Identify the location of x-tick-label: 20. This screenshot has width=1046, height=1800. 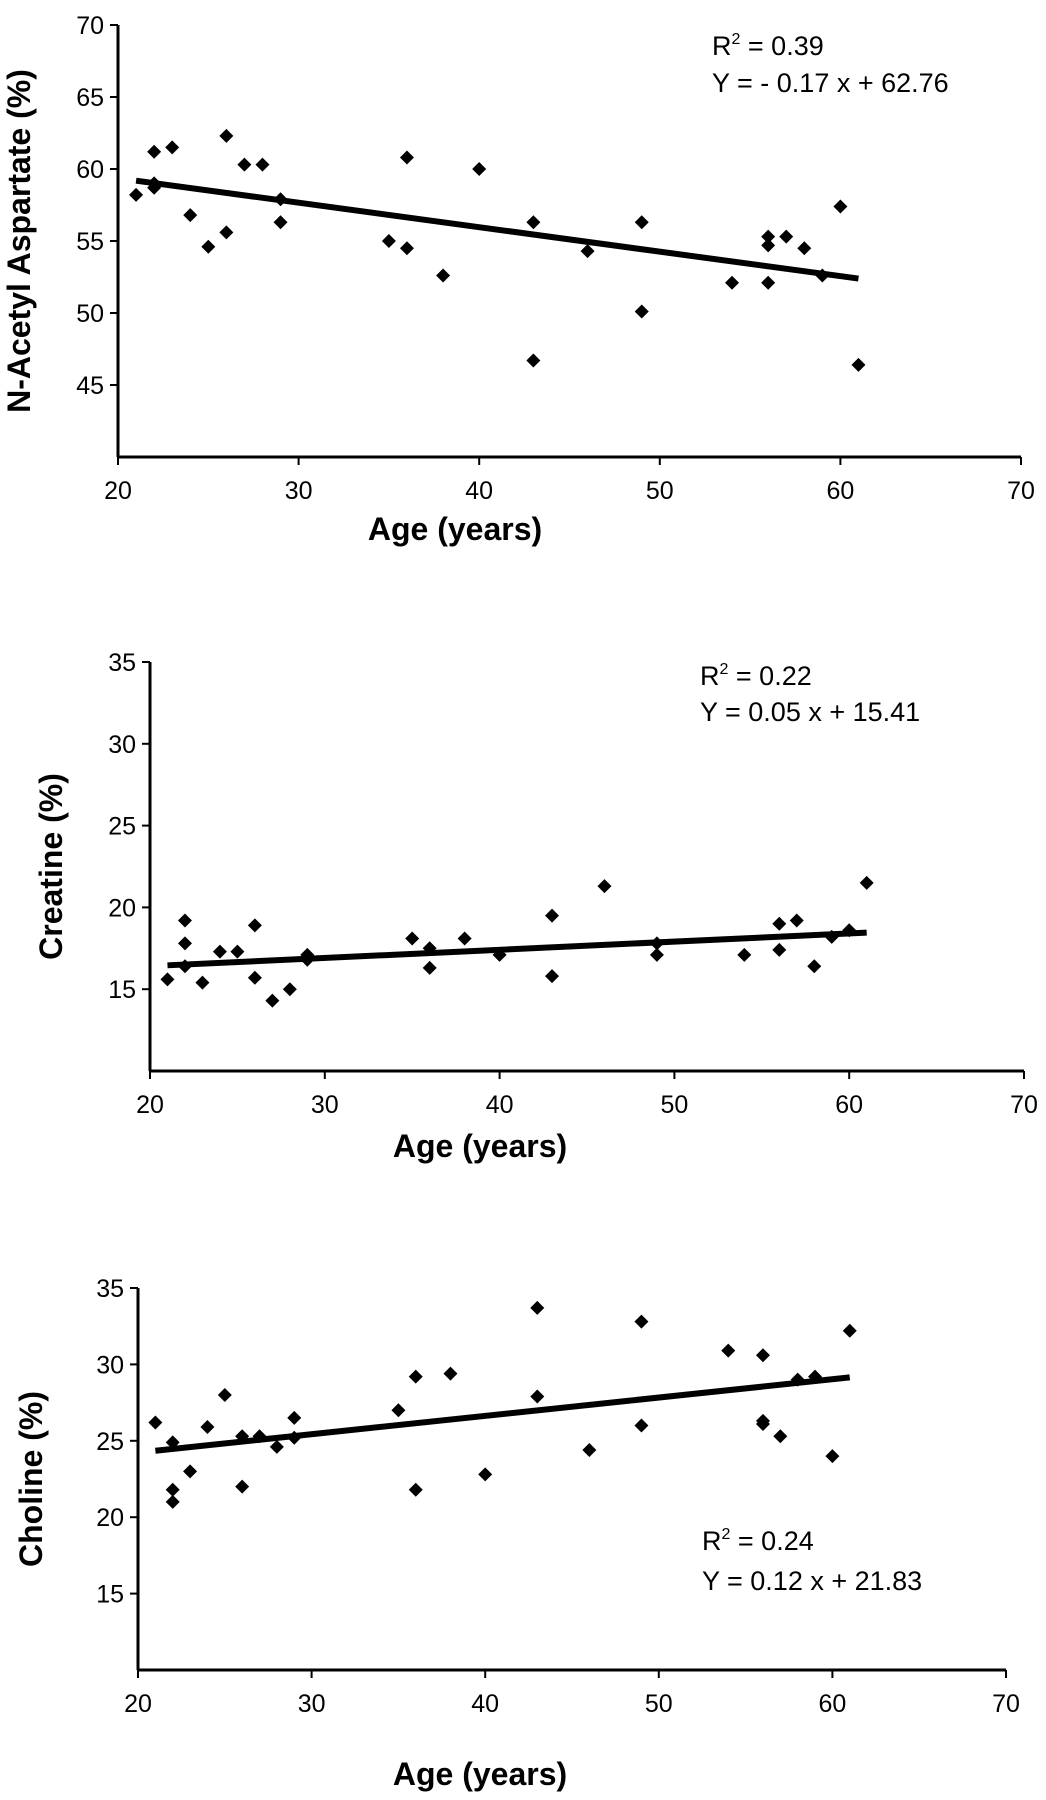
(118, 491).